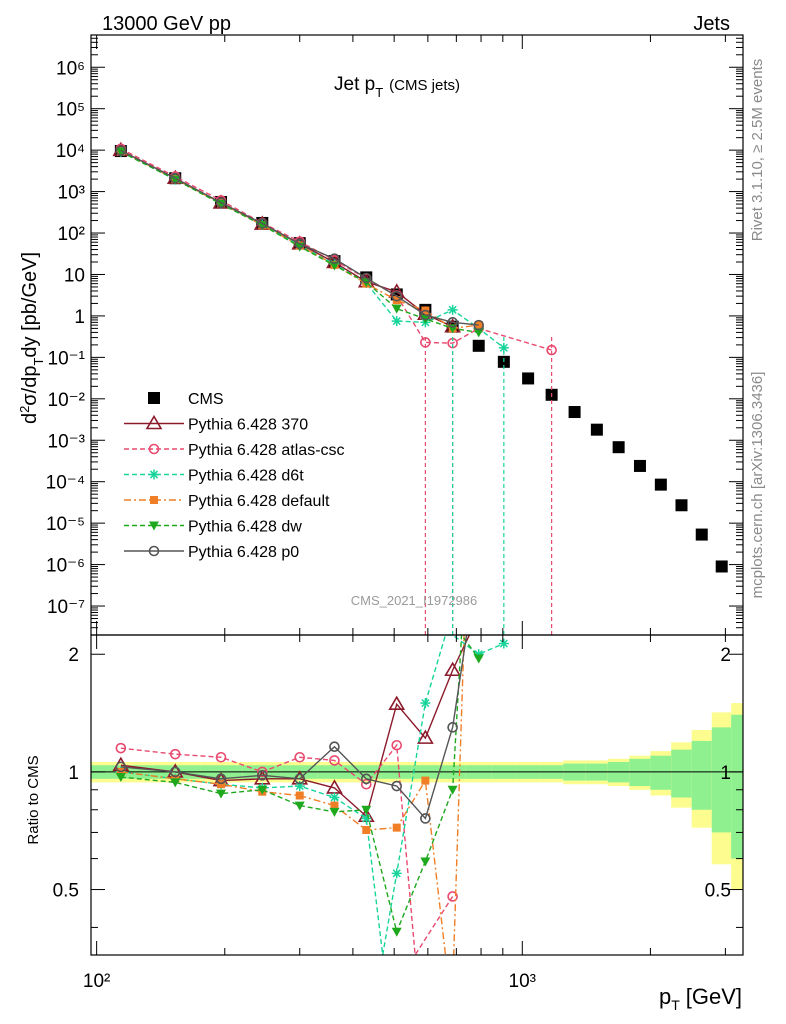 The image size is (786, 1024). What do you see at coordinates (70, 68) in the screenshot?
I see `y-tick-label: 10⁶` at bounding box center [70, 68].